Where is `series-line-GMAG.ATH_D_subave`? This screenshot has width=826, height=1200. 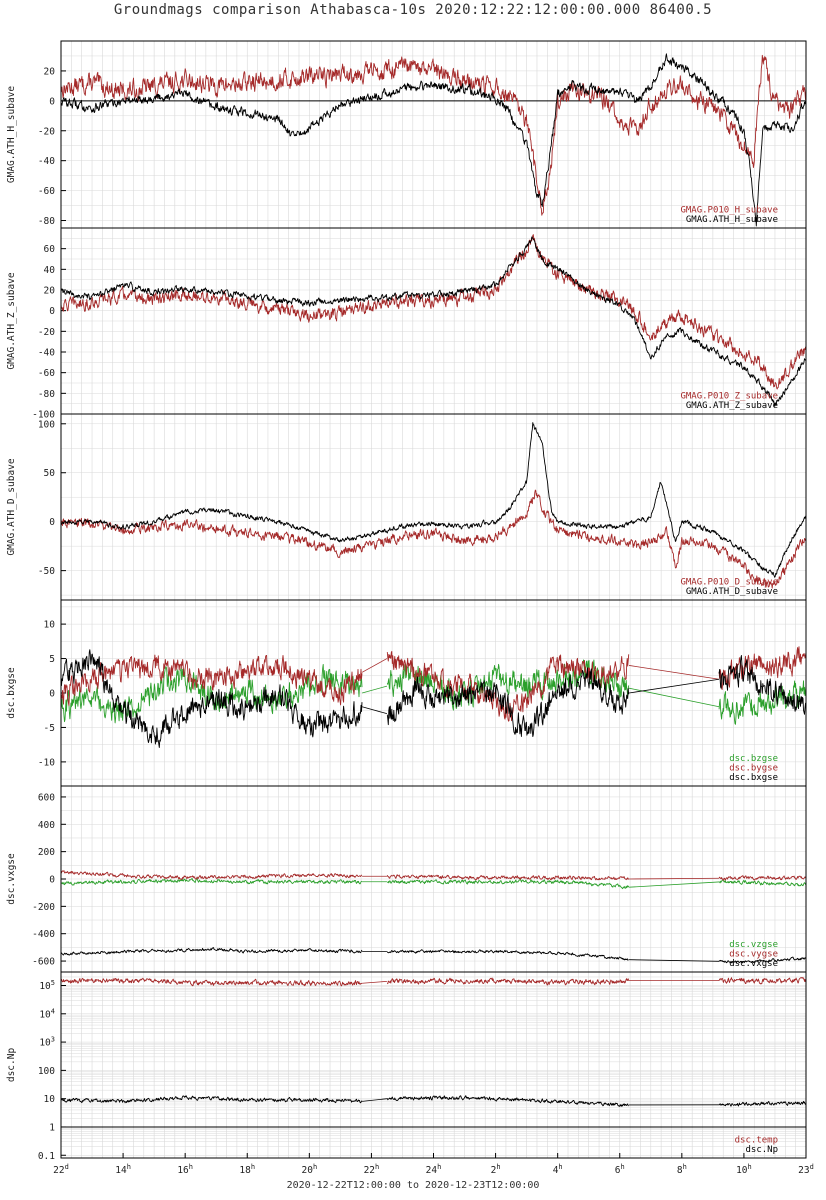
series-line-GMAG.ATH_D_subave is located at coordinates (433, 500).